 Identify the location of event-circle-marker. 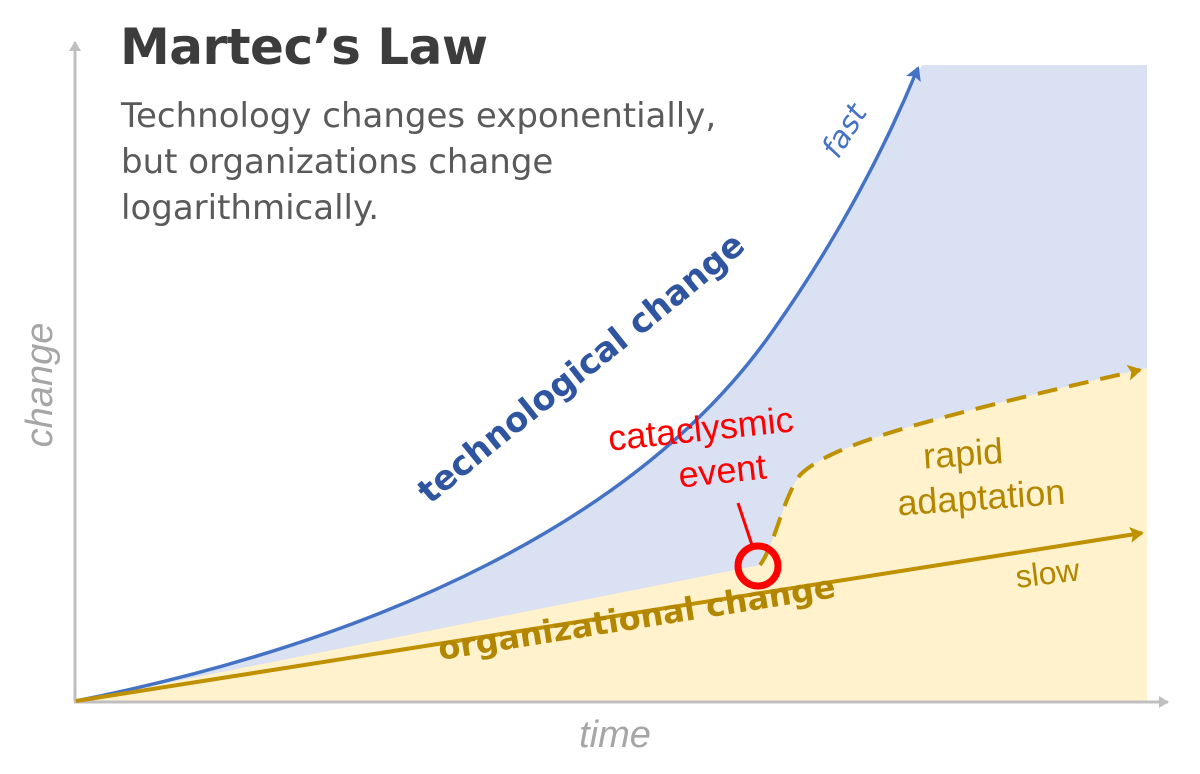
(758, 566).